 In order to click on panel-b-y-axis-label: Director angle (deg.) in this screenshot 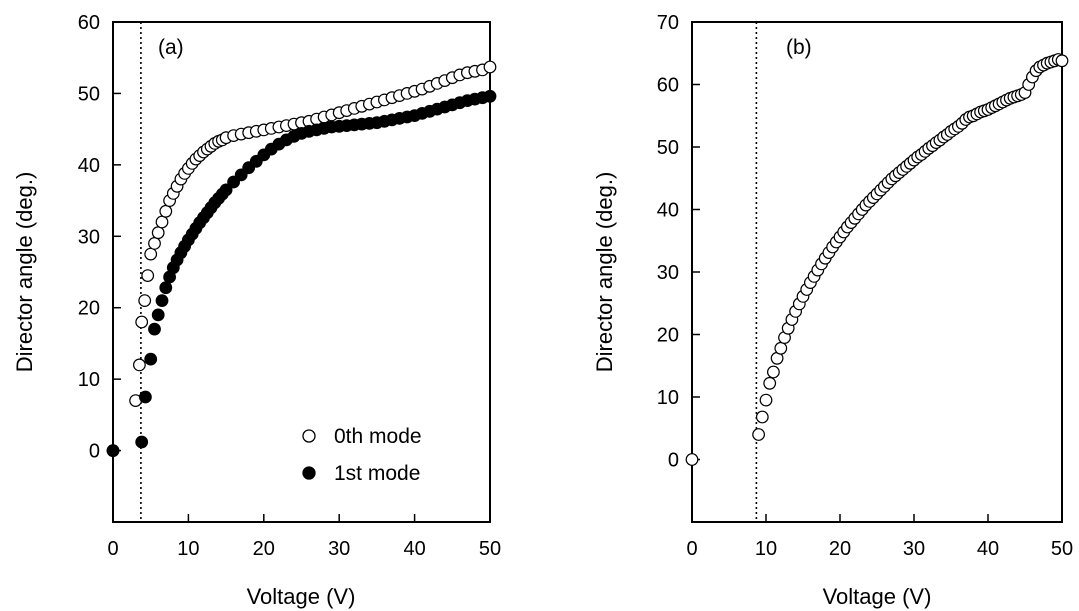, I will do `click(604, 272)`.